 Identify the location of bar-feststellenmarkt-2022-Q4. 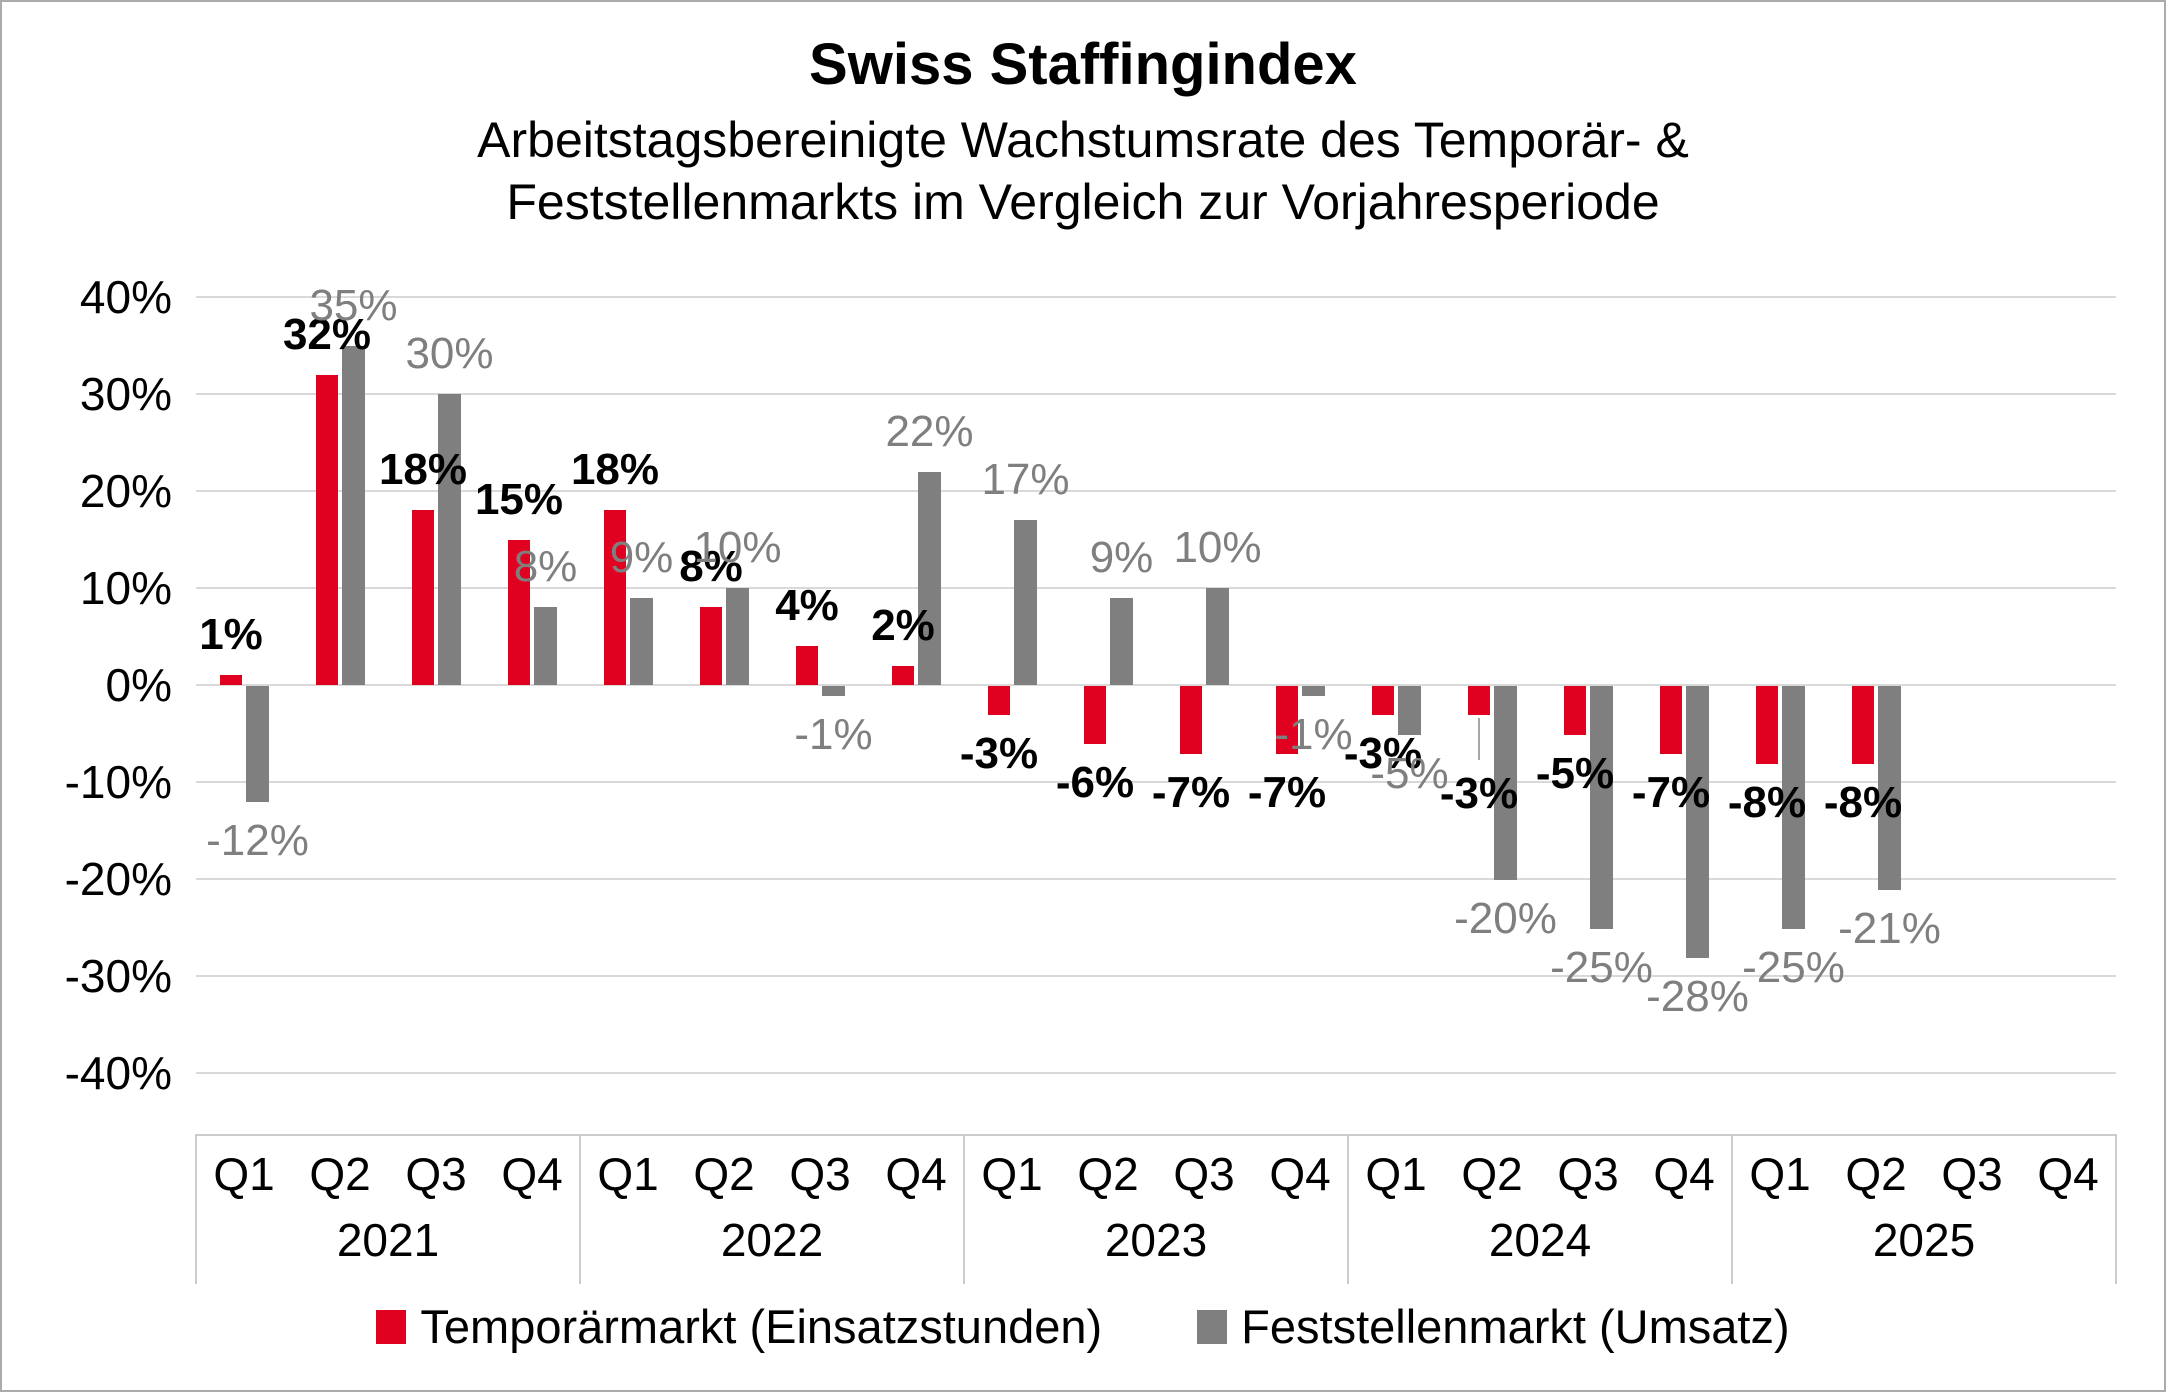
(929, 578).